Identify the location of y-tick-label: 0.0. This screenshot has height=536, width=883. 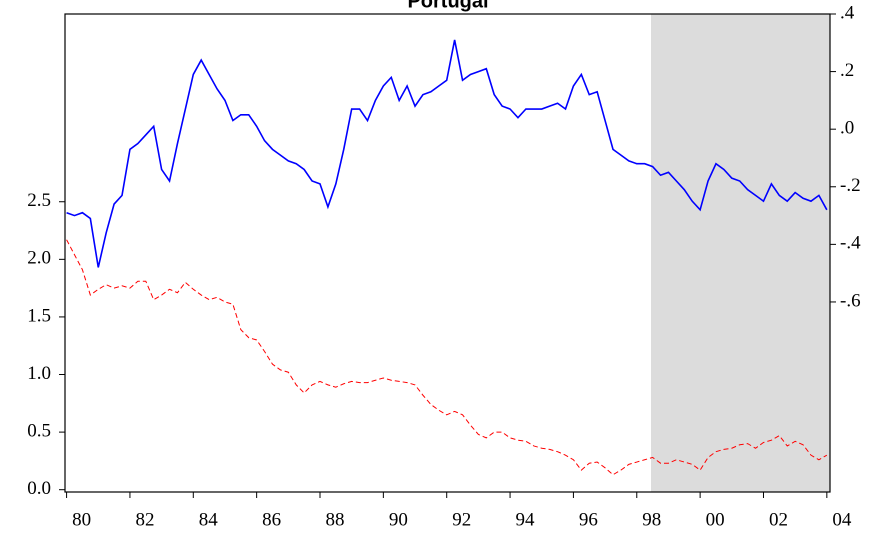
(39, 488).